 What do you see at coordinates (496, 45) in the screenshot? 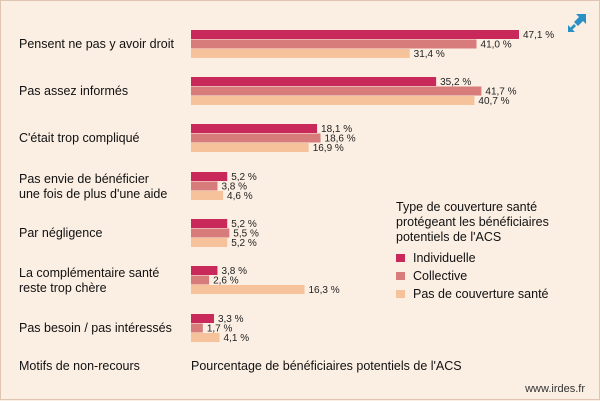
I see `value-label-1-0: 41,0 %` at bounding box center [496, 45].